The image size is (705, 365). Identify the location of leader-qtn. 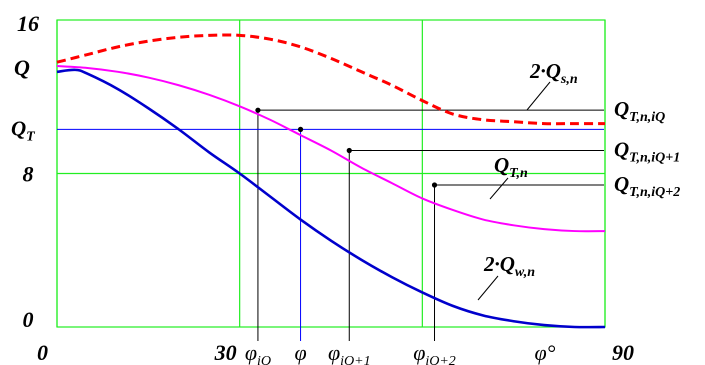
(499, 188).